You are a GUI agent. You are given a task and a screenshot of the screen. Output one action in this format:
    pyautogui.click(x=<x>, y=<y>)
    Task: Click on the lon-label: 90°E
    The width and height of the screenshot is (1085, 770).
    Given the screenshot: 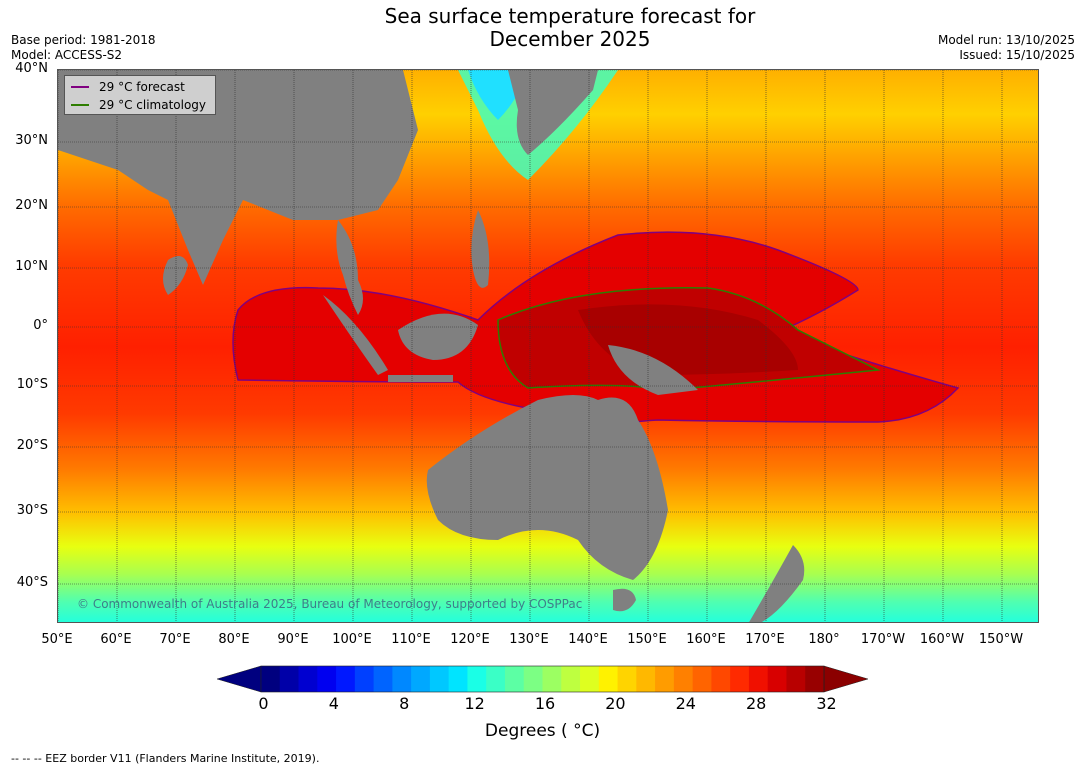 What is the action you would take?
    pyautogui.click(x=293, y=639)
    